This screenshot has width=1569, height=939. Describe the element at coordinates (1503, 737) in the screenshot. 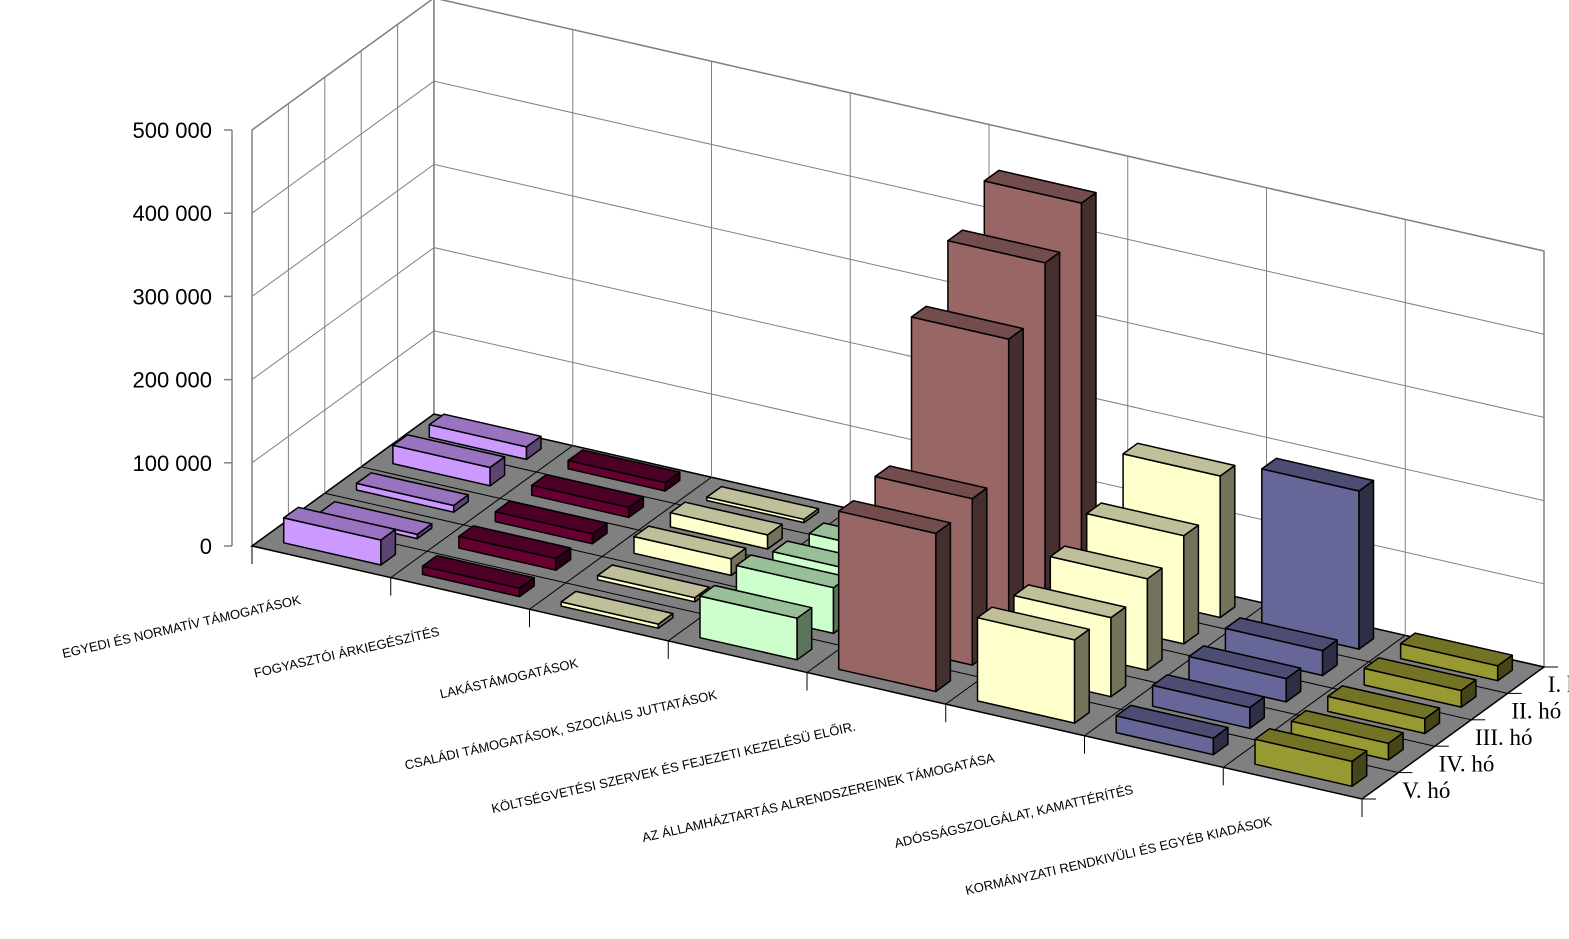

I see `series-label: III. hó` at that location.